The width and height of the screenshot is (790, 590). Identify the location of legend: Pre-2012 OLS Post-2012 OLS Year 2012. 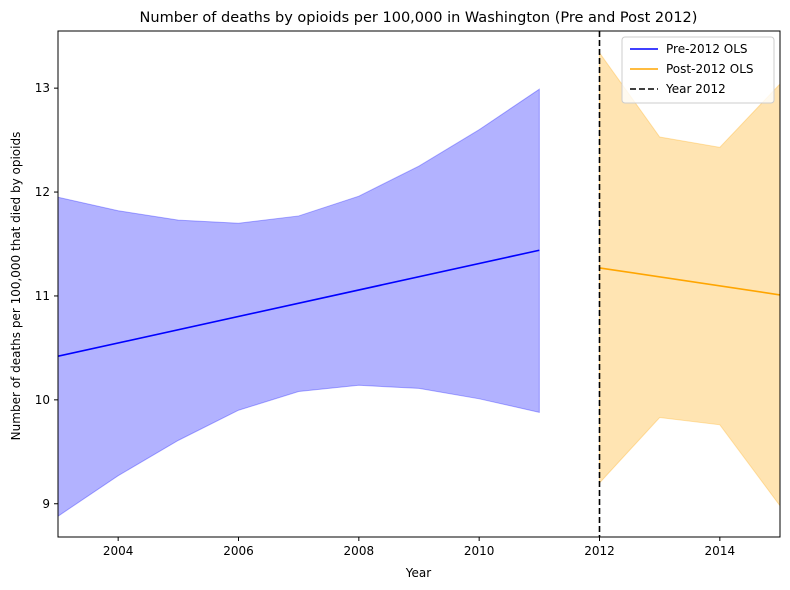
(698, 70).